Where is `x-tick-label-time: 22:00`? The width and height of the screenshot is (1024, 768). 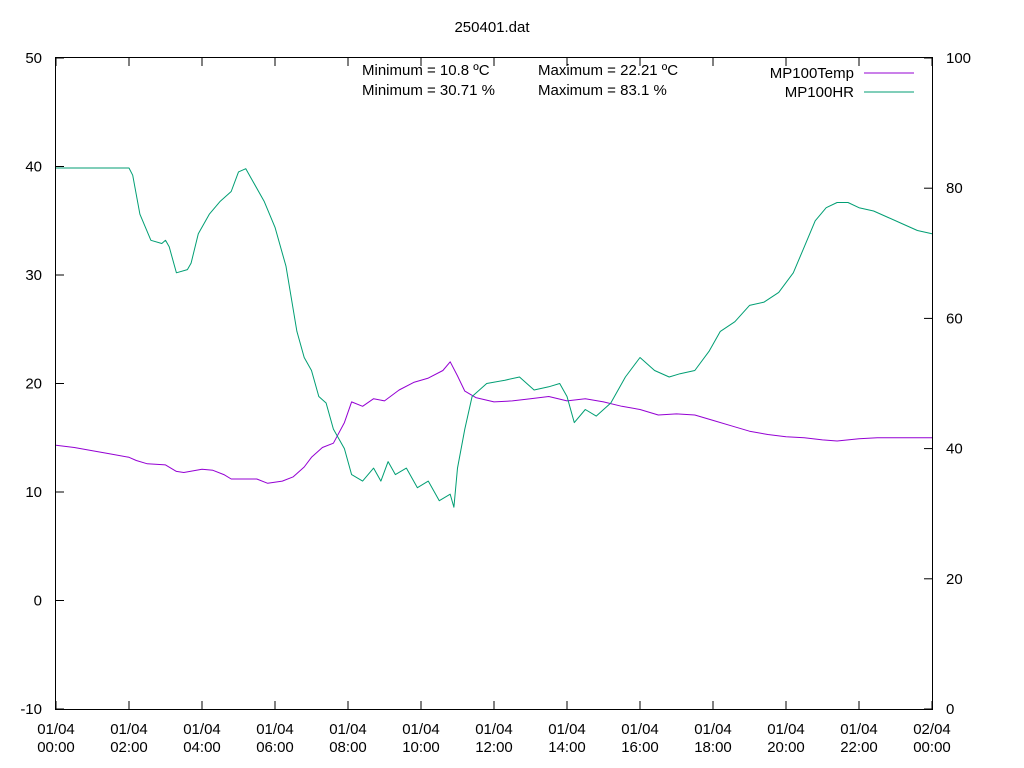
x-tick-label-time: 22:00 is located at coordinates (859, 747).